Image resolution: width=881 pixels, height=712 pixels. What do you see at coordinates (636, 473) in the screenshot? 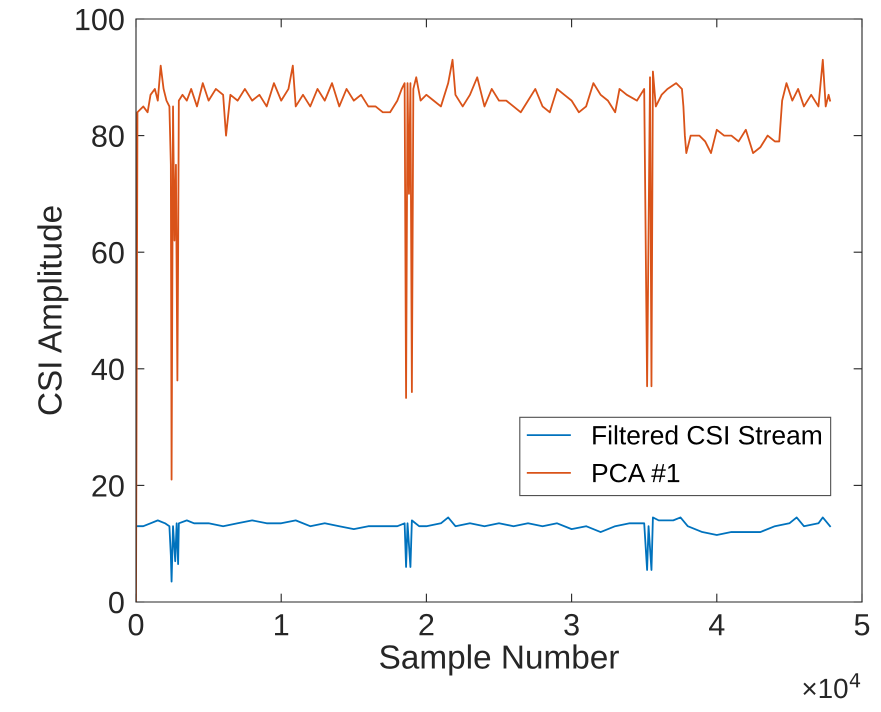
I see `legend-label: PCA #1` at bounding box center [636, 473].